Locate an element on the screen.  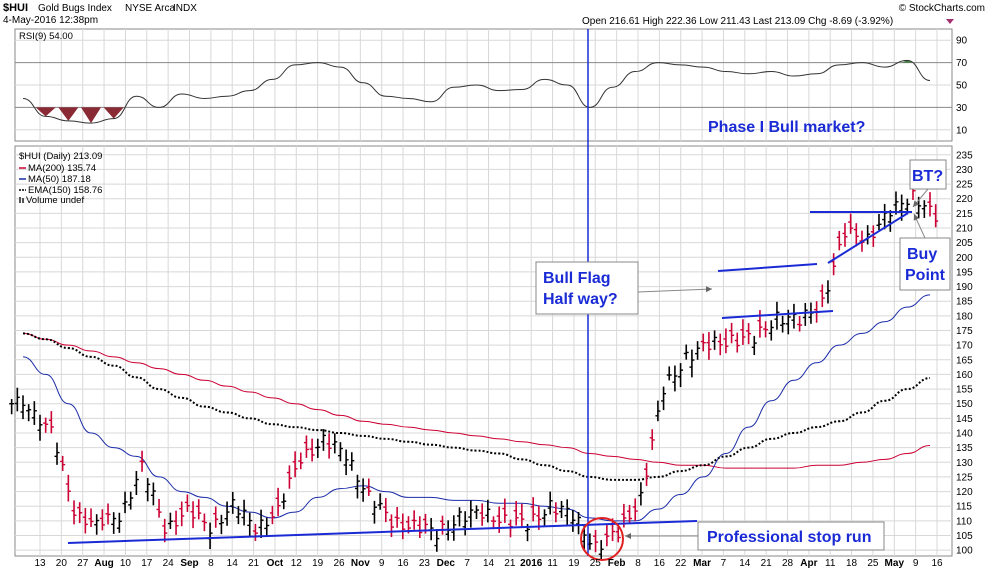
x-tick-label: 11 is located at coordinates (552, 563).